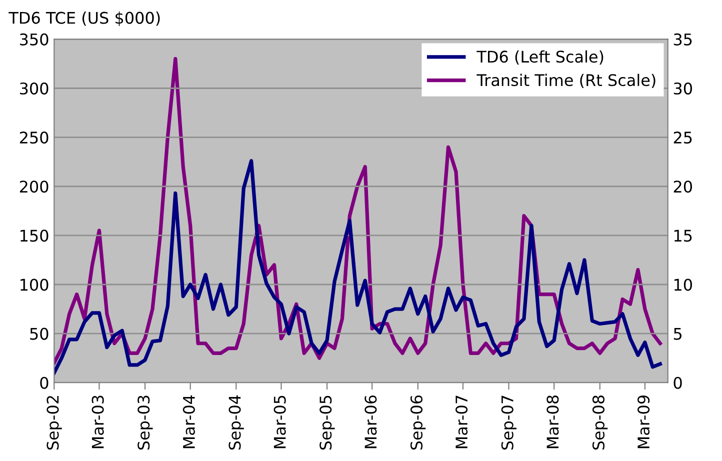 The width and height of the screenshot is (722, 461). Describe the element at coordinates (34, 186) in the screenshot. I see `y-tick-label: 200` at that location.